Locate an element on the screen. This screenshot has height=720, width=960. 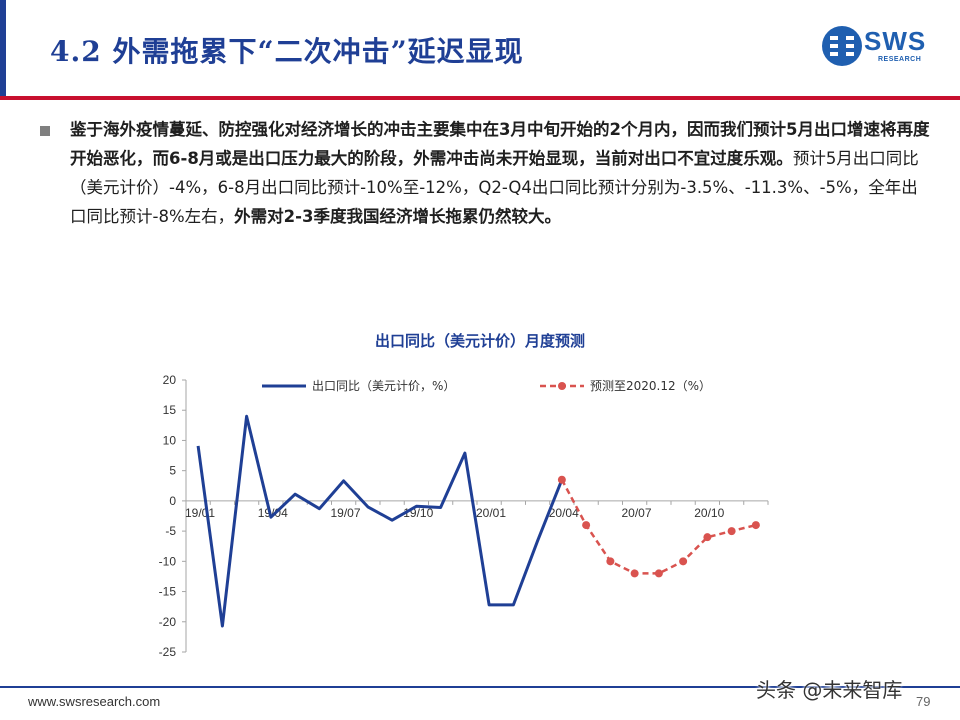
logo-wordmark: SWS is located at coordinates (895, 41).